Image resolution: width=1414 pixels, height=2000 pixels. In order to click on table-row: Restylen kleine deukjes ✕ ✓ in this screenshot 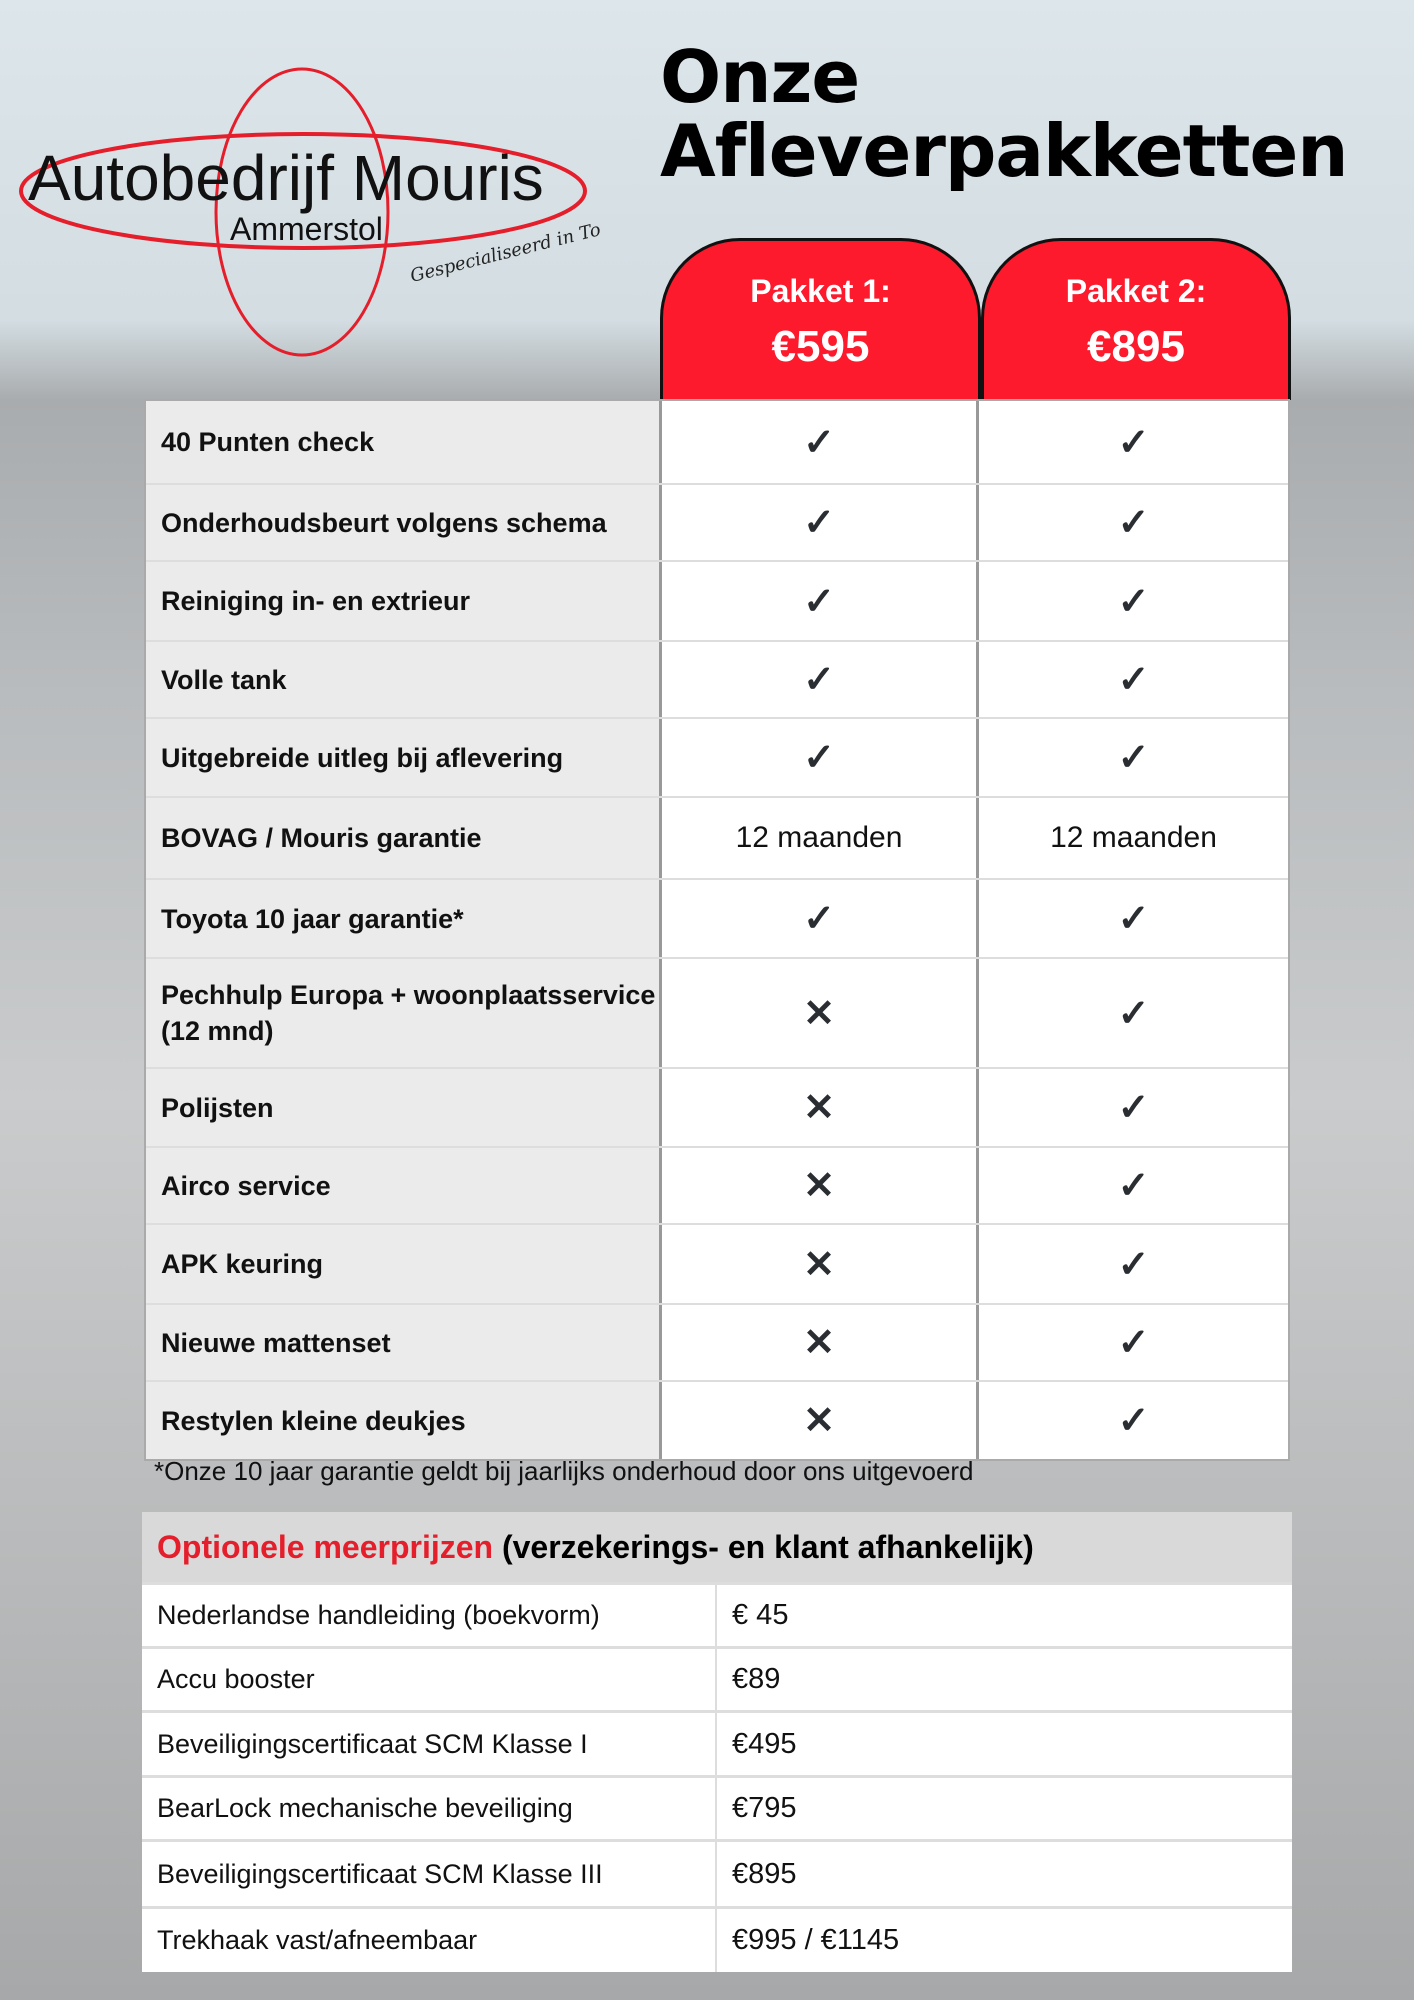, I will do `click(717, 1419)`.